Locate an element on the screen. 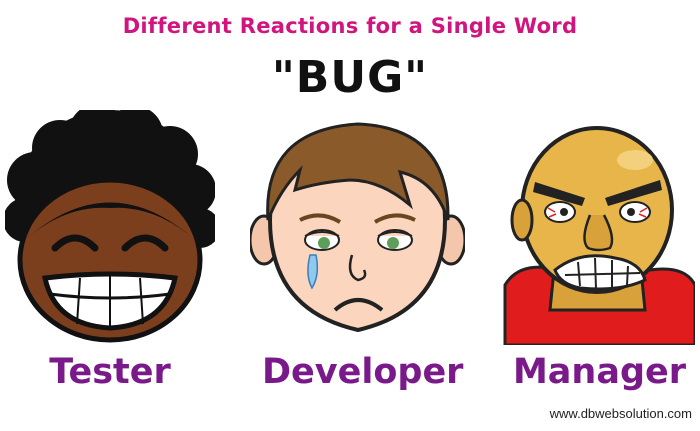 This screenshot has height=431, width=700. role-label-developer: Developer is located at coordinates (363, 372).